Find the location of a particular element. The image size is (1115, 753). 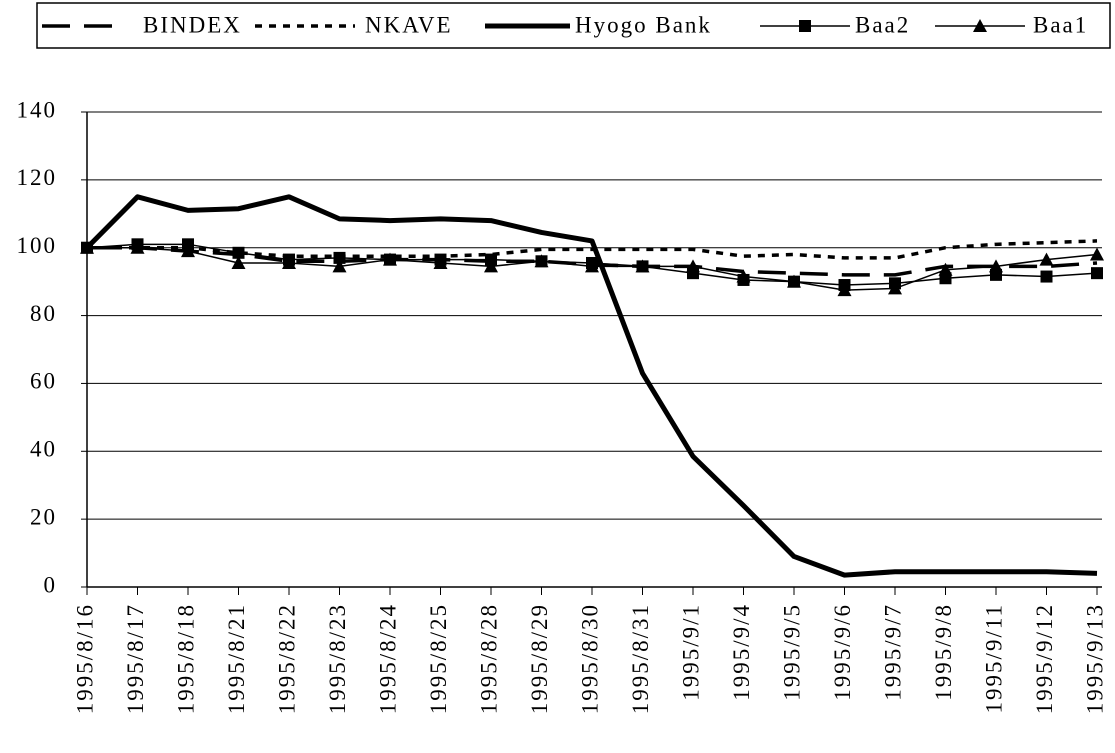

x-tick-label: 1995/8/31 is located at coordinates (640, 658).